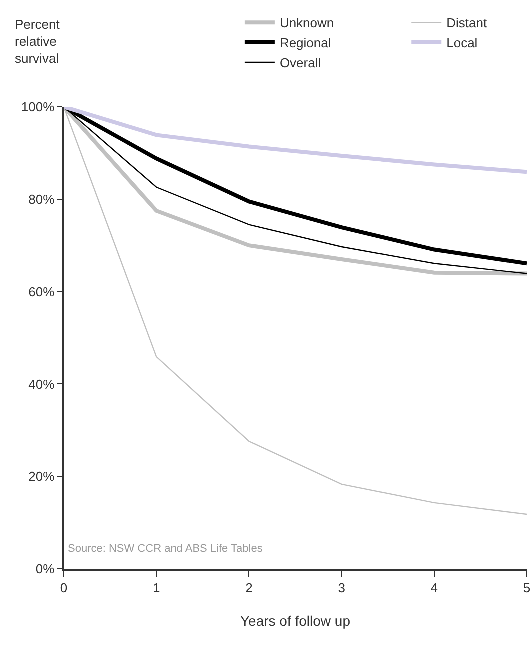 This screenshot has height=646, width=531. Describe the element at coordinates (295, 621) in the screenshot. I see `x-axis-title: Years of follow up` at that location.